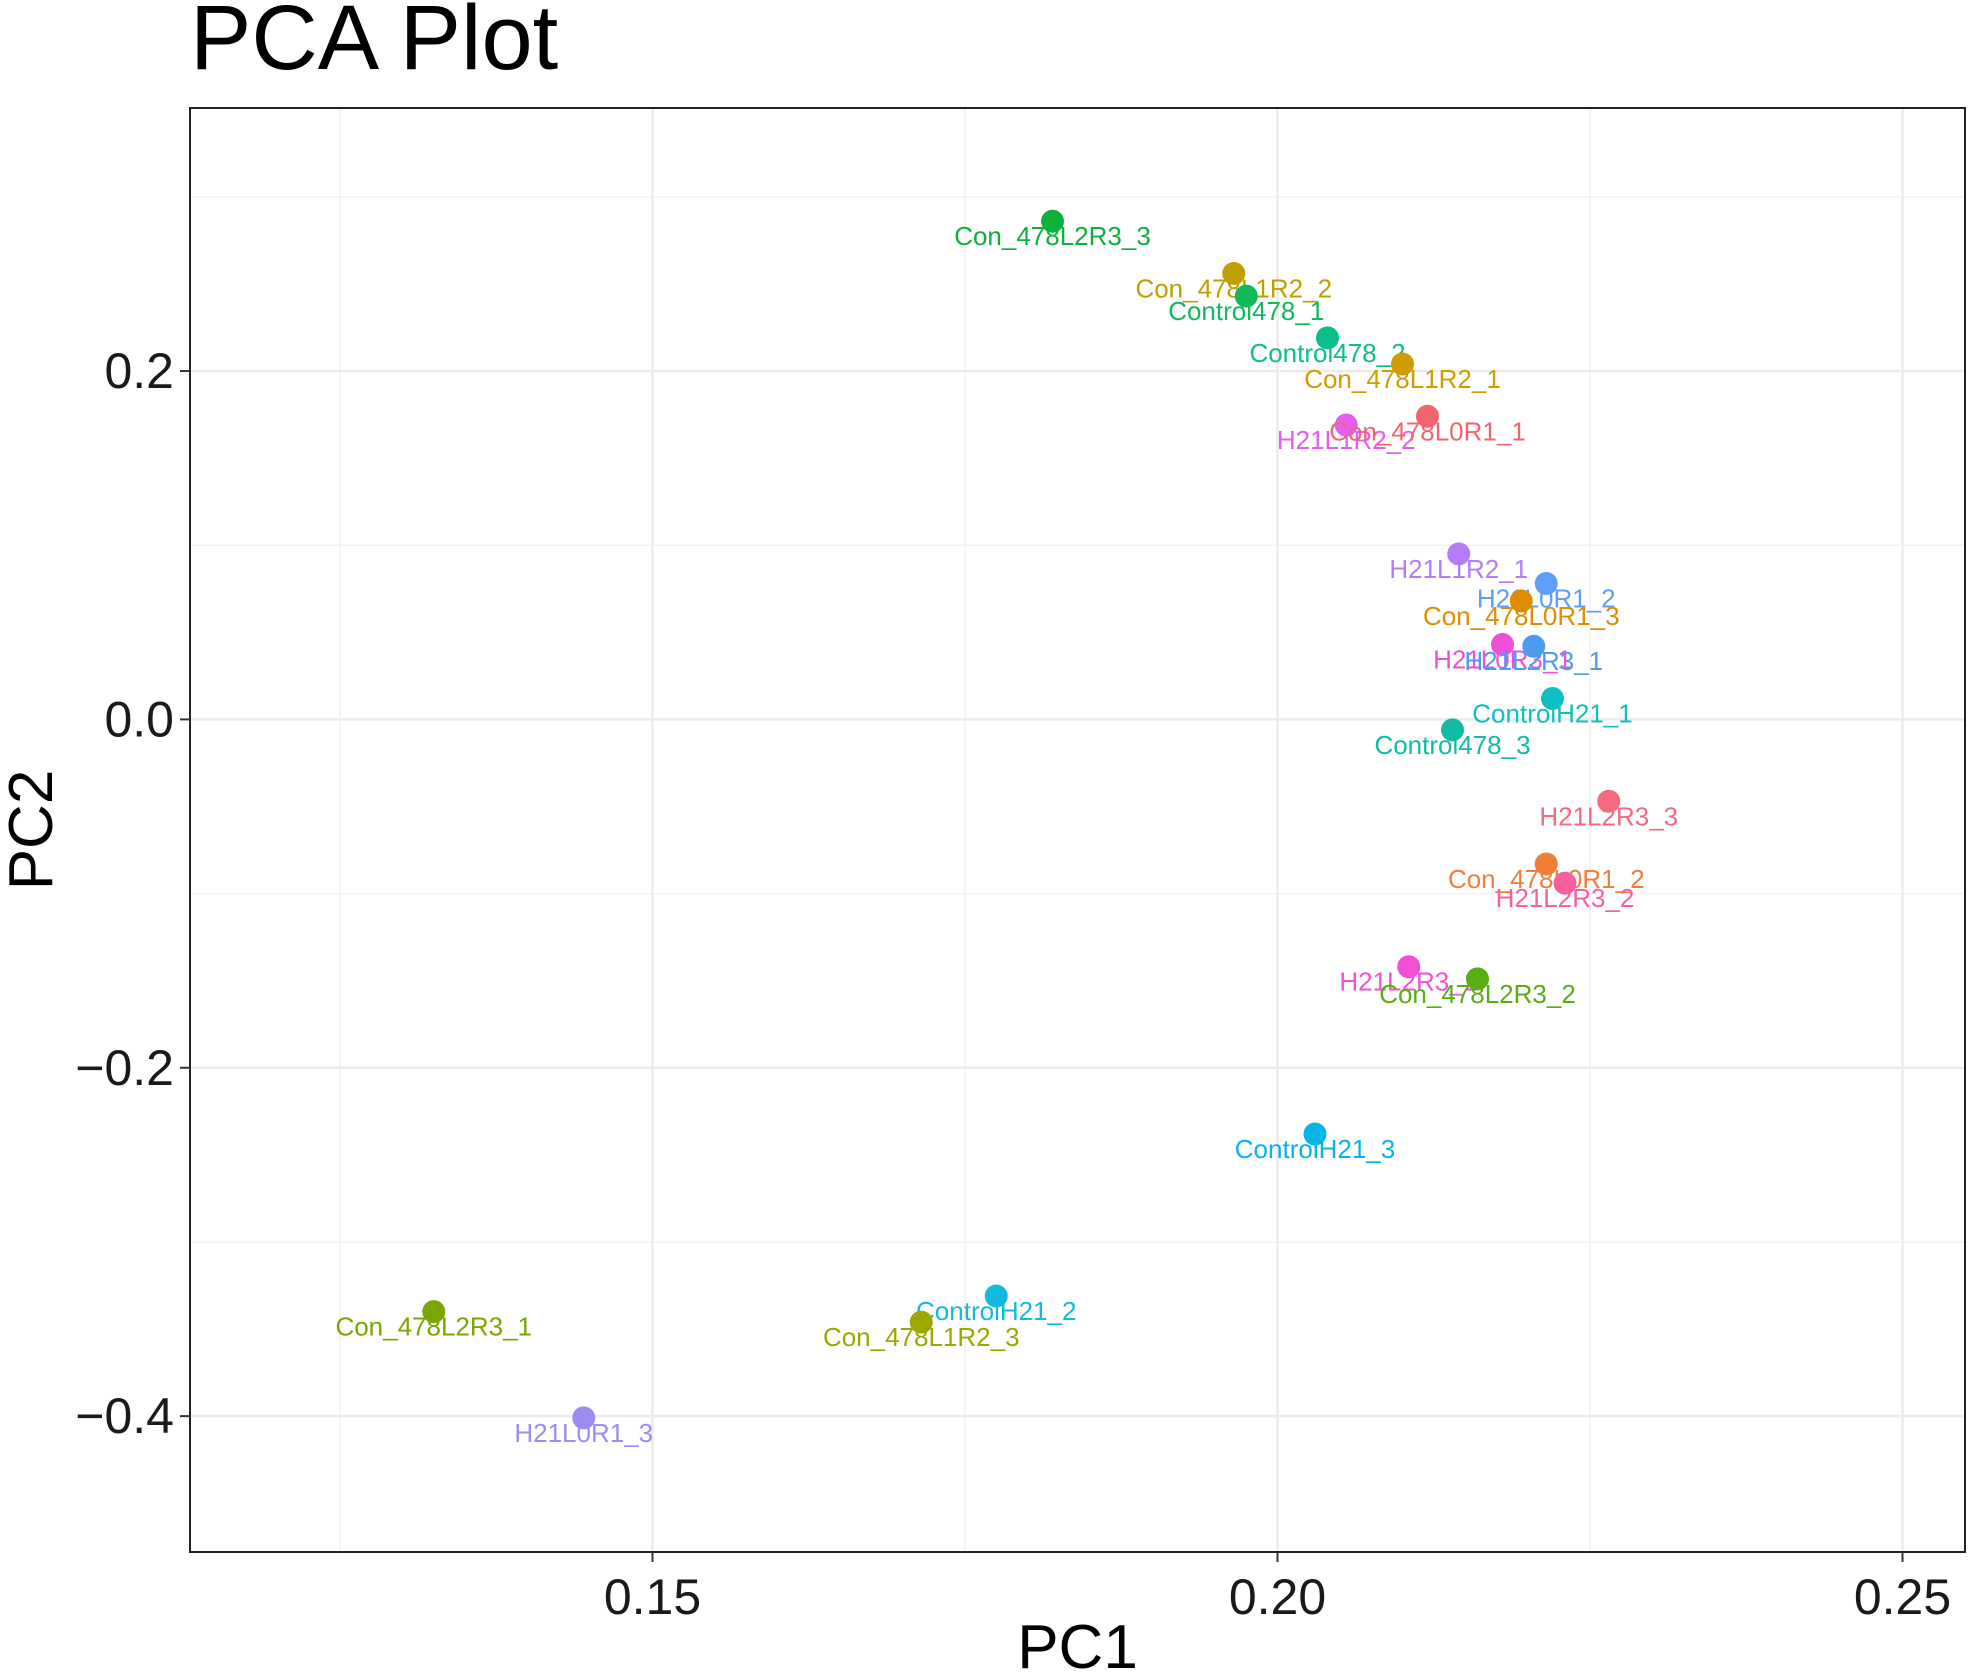  I want to click on data-point-label: H21L2R3_2, so click(1565, 898).